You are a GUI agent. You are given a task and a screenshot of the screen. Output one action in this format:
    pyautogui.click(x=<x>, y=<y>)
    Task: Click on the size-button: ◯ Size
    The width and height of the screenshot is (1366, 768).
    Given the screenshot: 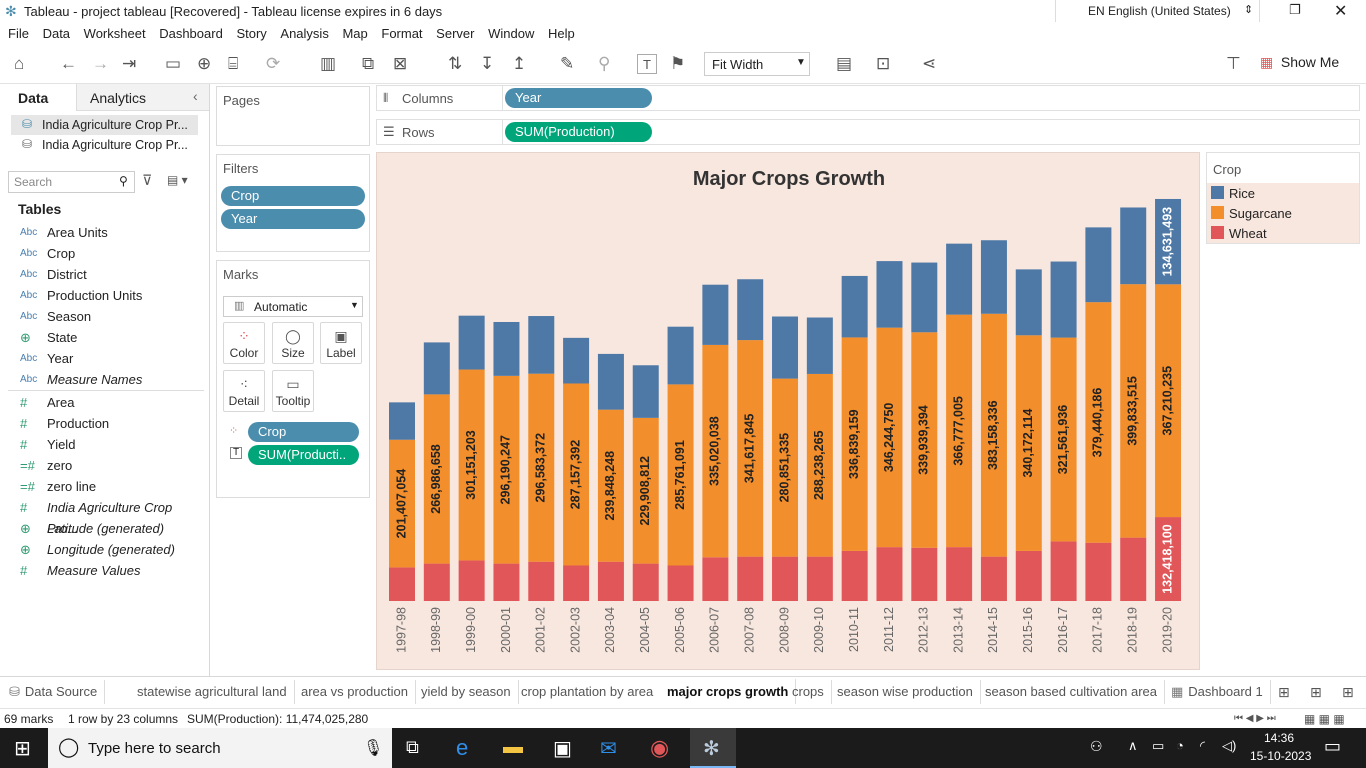 What is the action you would take?
    pyautogui.click(x=293, y=343)
    